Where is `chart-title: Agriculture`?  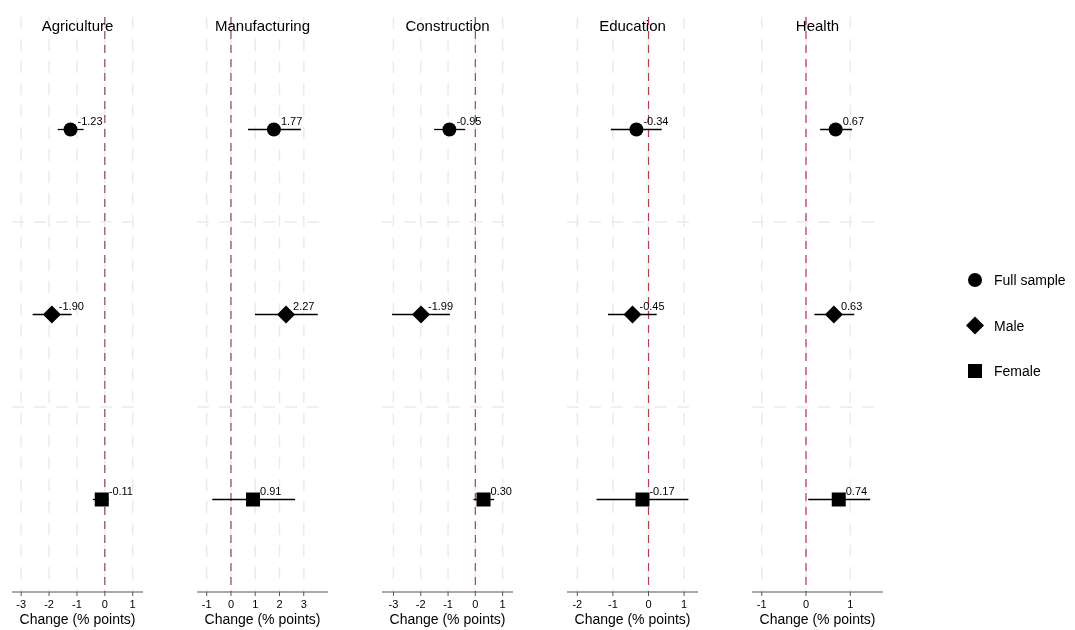
chart-title: Agriculture is located at coordinates (77, 25).